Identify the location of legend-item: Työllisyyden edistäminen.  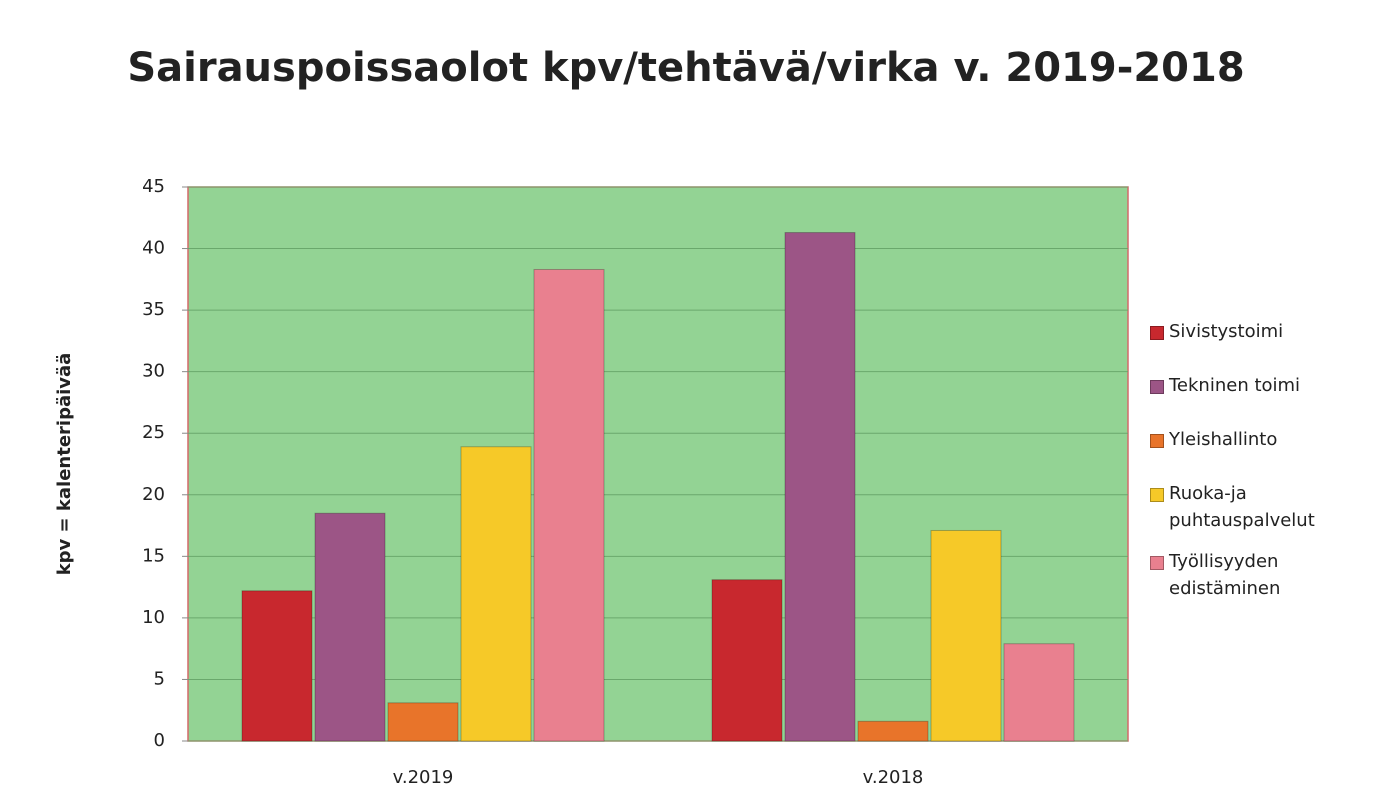
(1237, 575).